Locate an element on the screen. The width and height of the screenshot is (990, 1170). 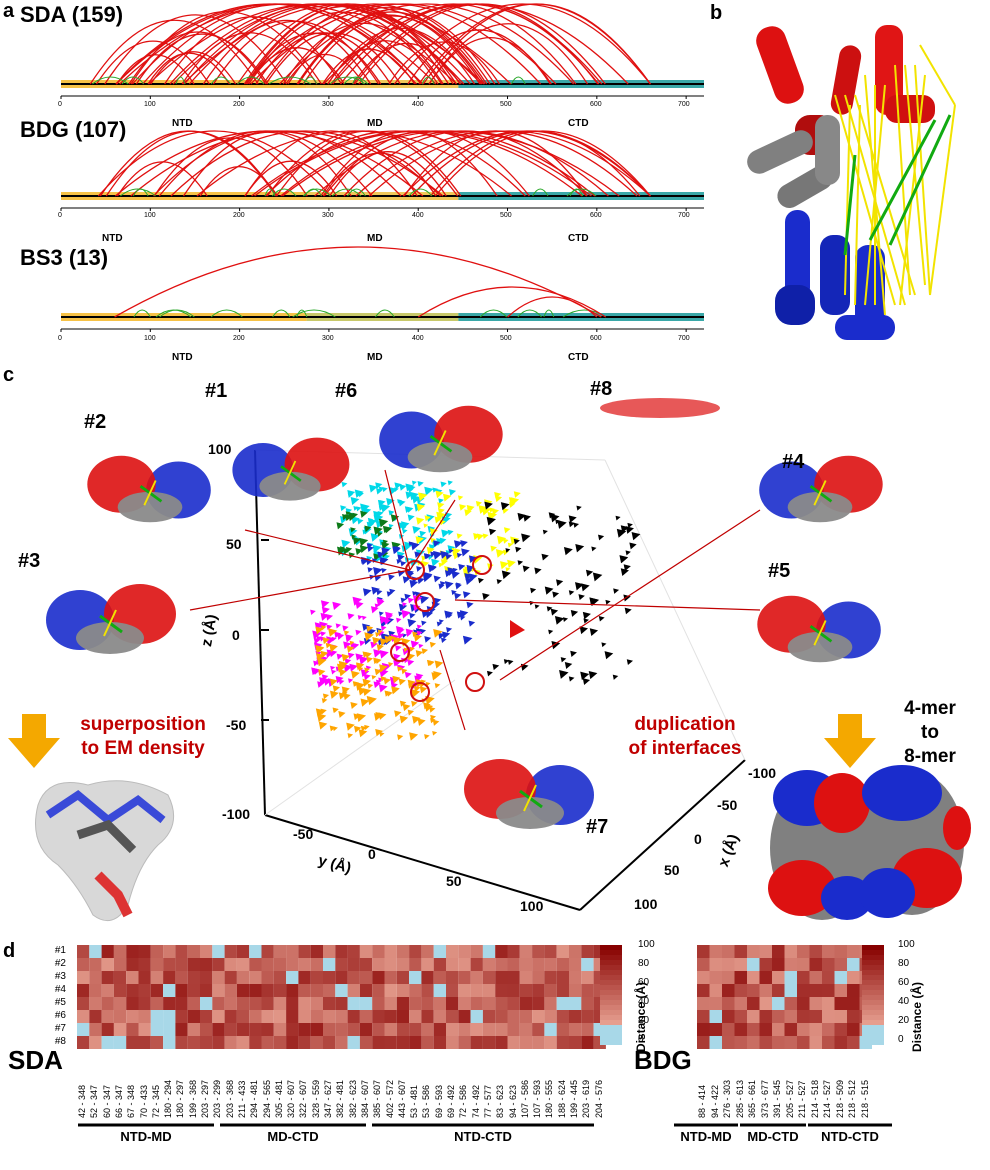
column-label: 305 - 481 is located at coordinates (278, 1098).